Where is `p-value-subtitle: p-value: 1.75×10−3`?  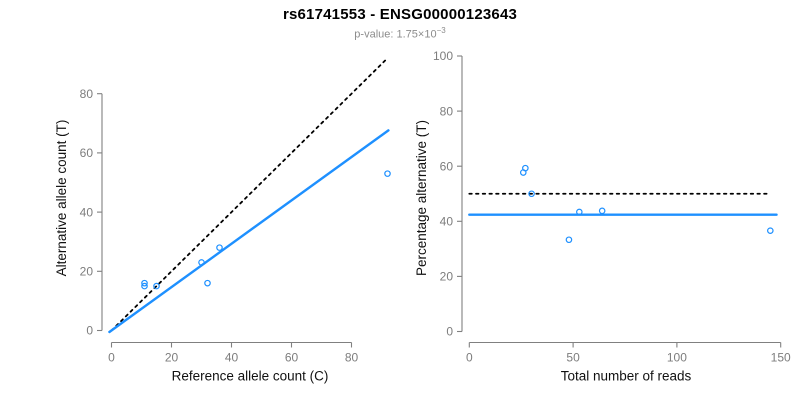
p-value-subtitle: p-value: 1.75×10−3 is located at coordinates (400, 33).